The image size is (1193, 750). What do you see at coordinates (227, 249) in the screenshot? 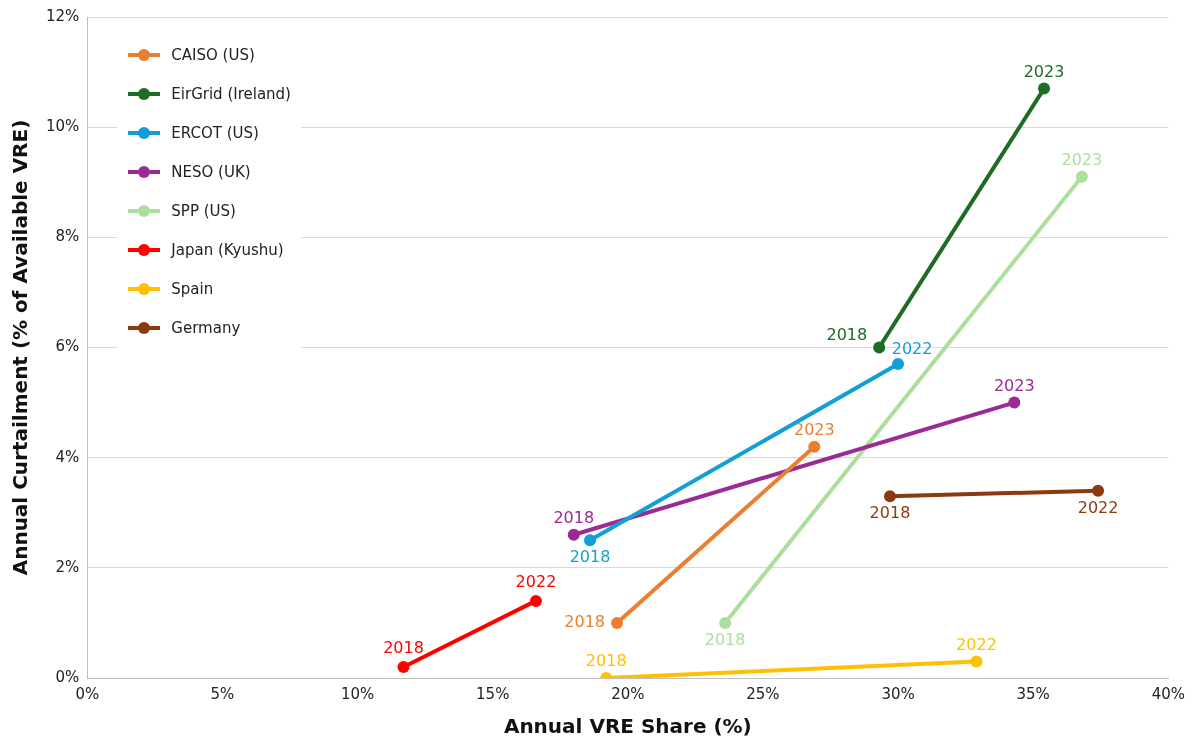
I see `legend-label: Japan (Kyushu)` at bounding box center [227, 249].